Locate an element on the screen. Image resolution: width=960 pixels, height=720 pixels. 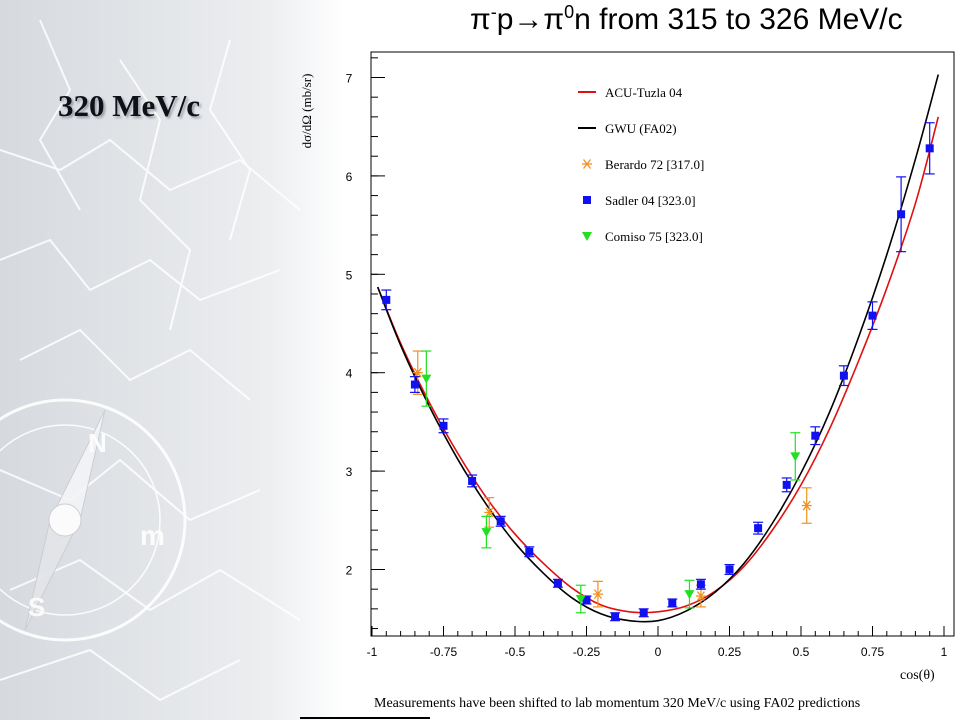
x-tick-label: -0.5 is located at coordinates (515, 652).